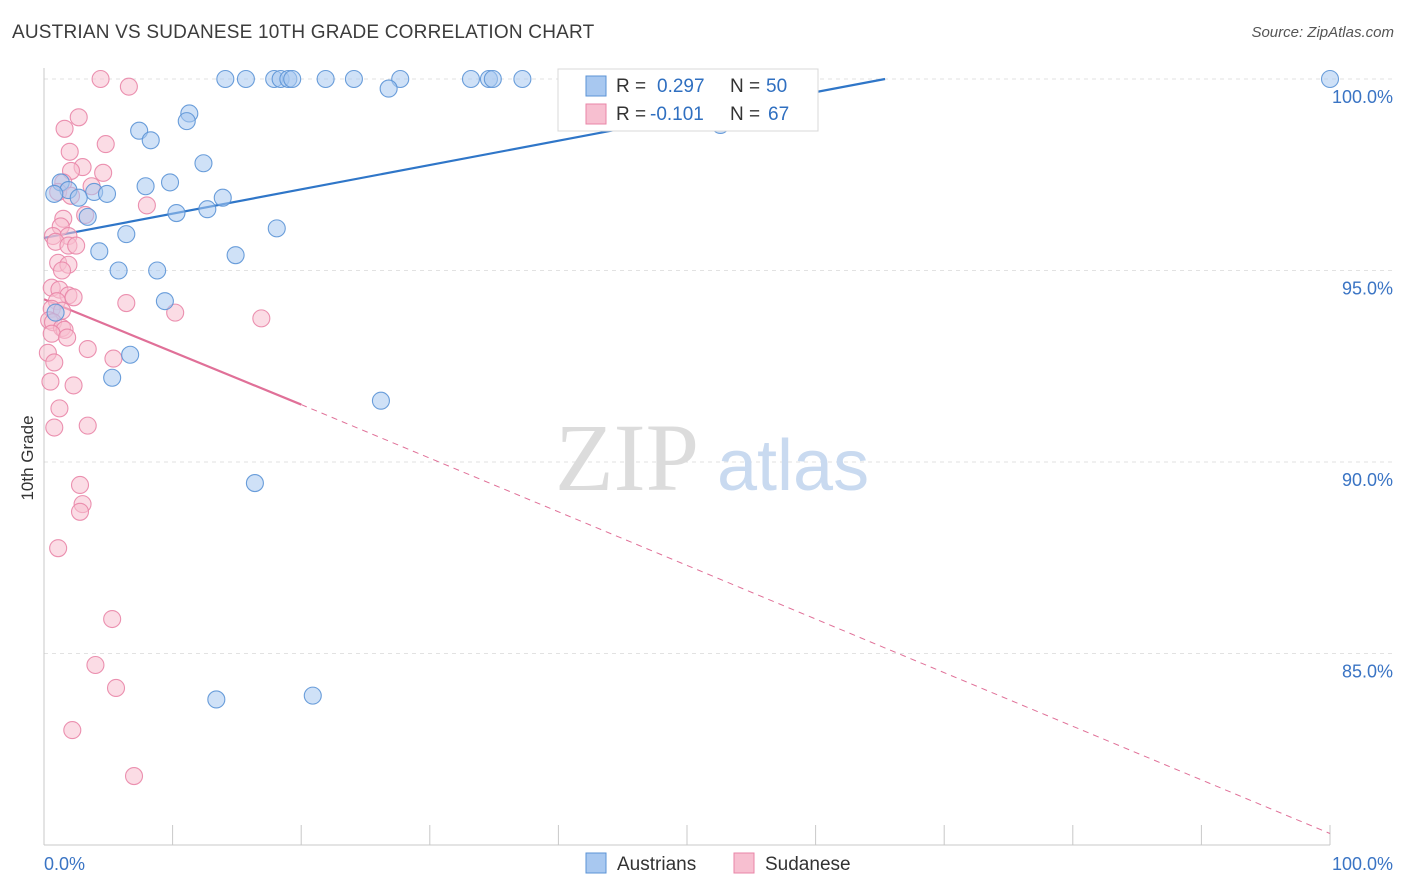 This screenshot has height=892, width=1406. What do you see at coordinates (744, 863) in the screenshot?
I see `legend-sudanese-swatch` at bounding box center [744, 863].